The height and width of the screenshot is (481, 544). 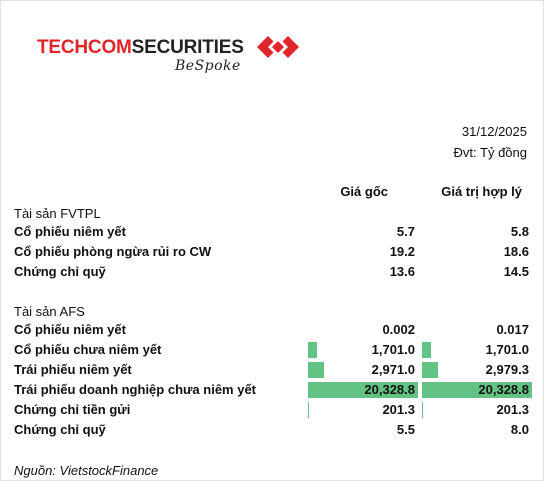 What do you see at coordinates (398, 329) in the screenshot?
I see `cost-value: 0.002` at bounding box center [398, 329].